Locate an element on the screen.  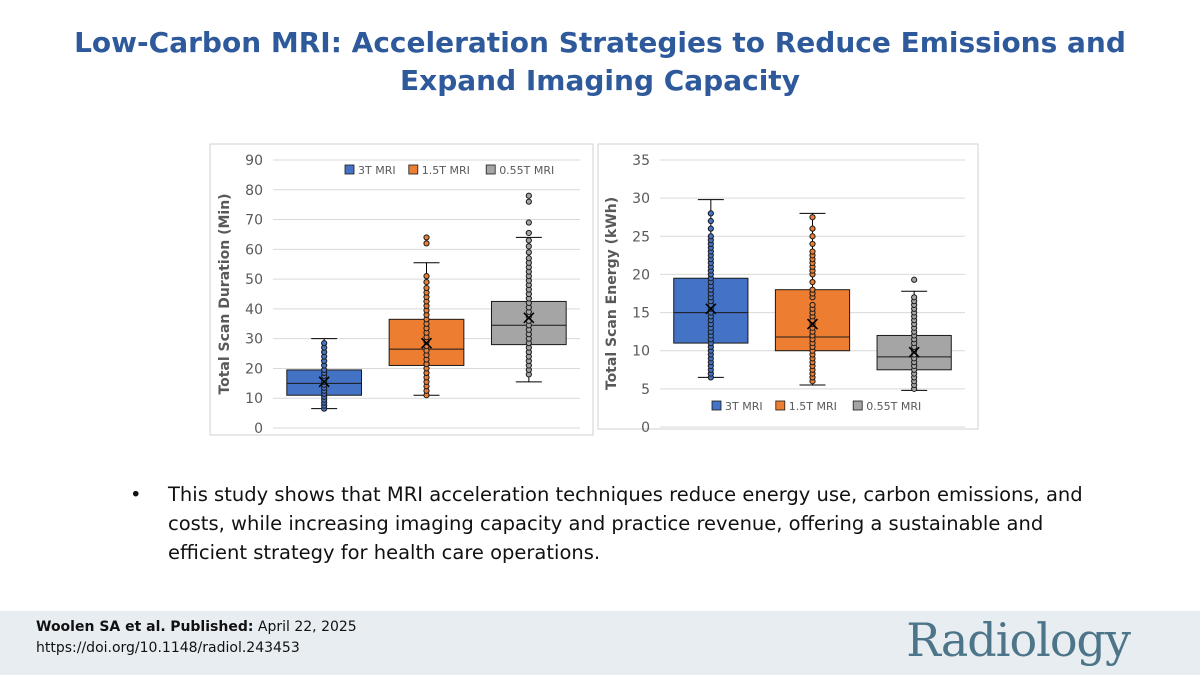
y-tick-label: 40 is located at coordinates (254, 310).